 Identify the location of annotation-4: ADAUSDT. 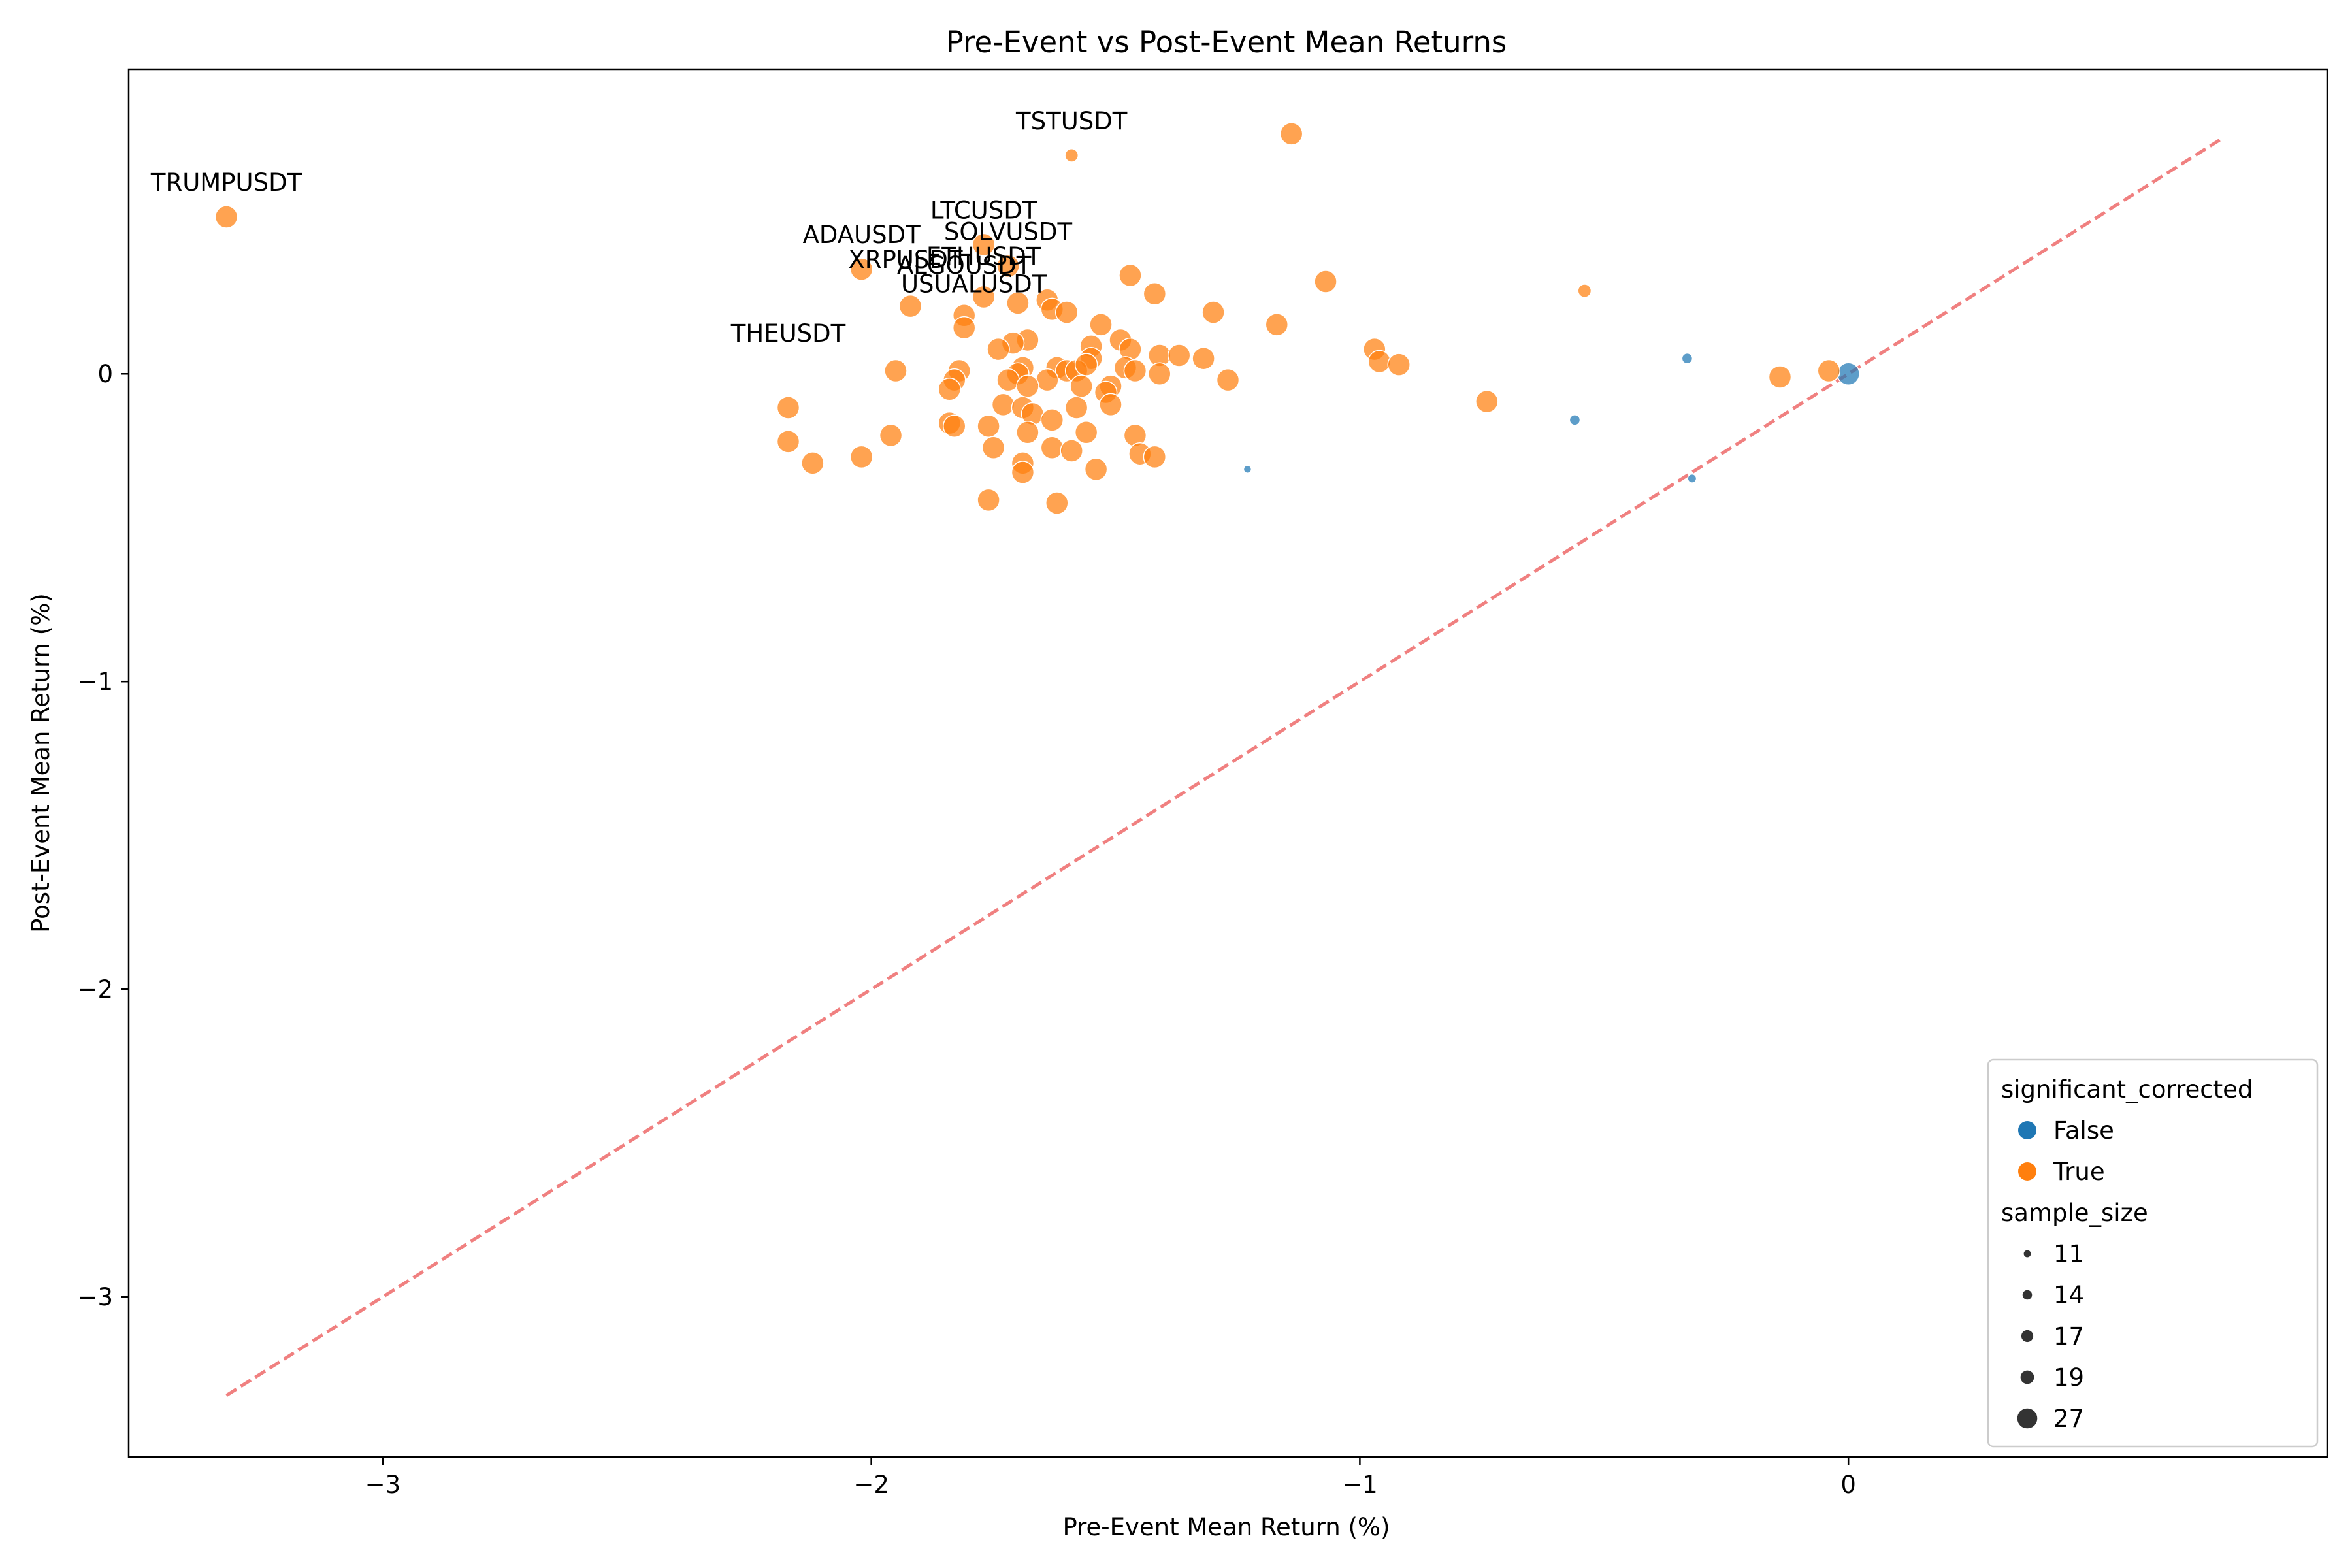
(862, 235).